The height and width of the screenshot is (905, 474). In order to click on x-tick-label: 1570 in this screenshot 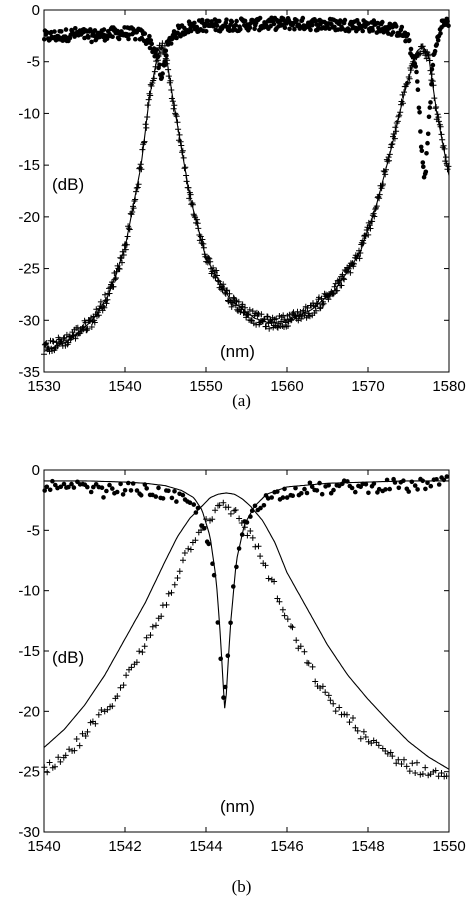, I will do `click(367, 386)`.